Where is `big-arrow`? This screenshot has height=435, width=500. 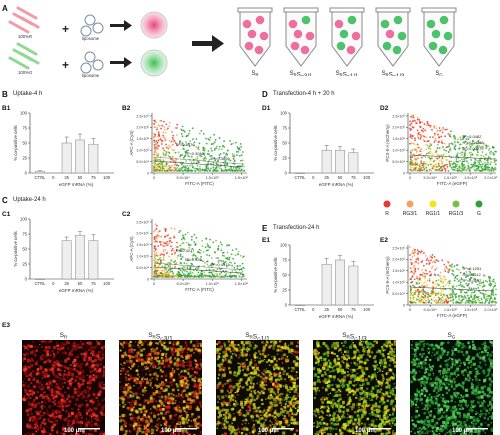
big-arrow is located at coordinates (208, 43).